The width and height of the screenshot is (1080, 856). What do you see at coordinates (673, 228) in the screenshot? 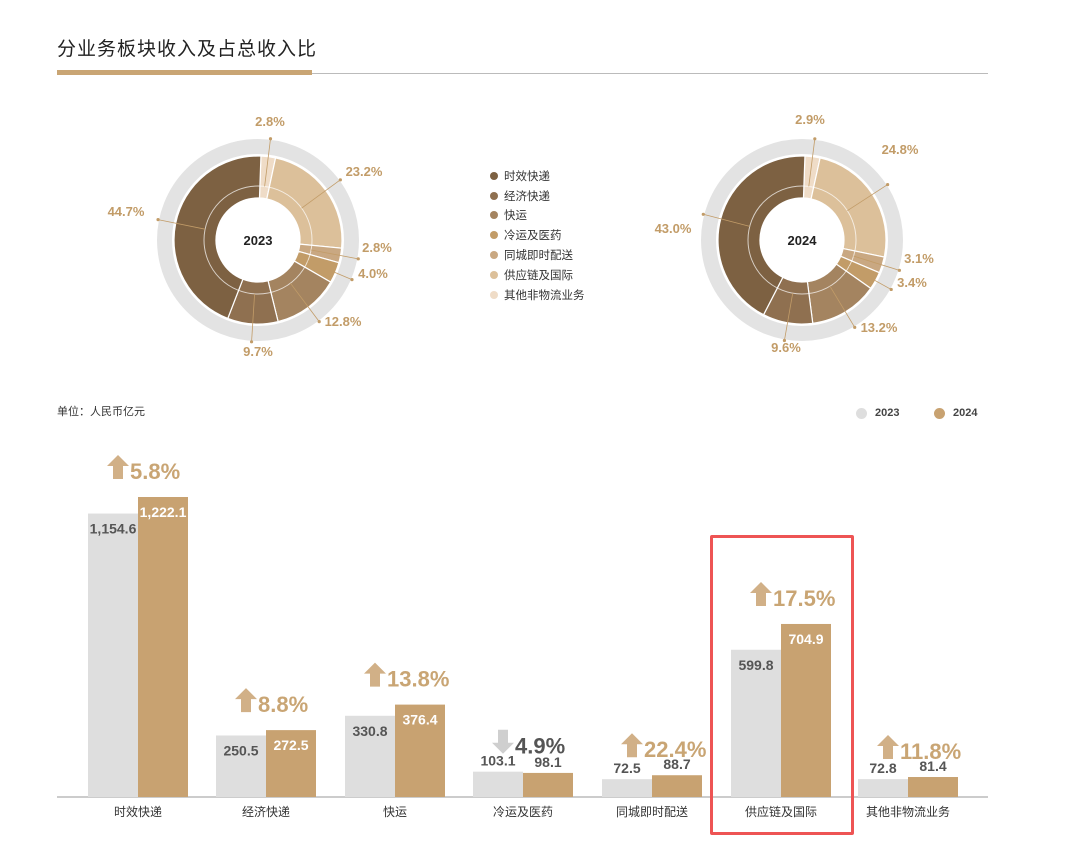
I see `donut-percent-label: 43.0%` at bounding box center [673, 228].